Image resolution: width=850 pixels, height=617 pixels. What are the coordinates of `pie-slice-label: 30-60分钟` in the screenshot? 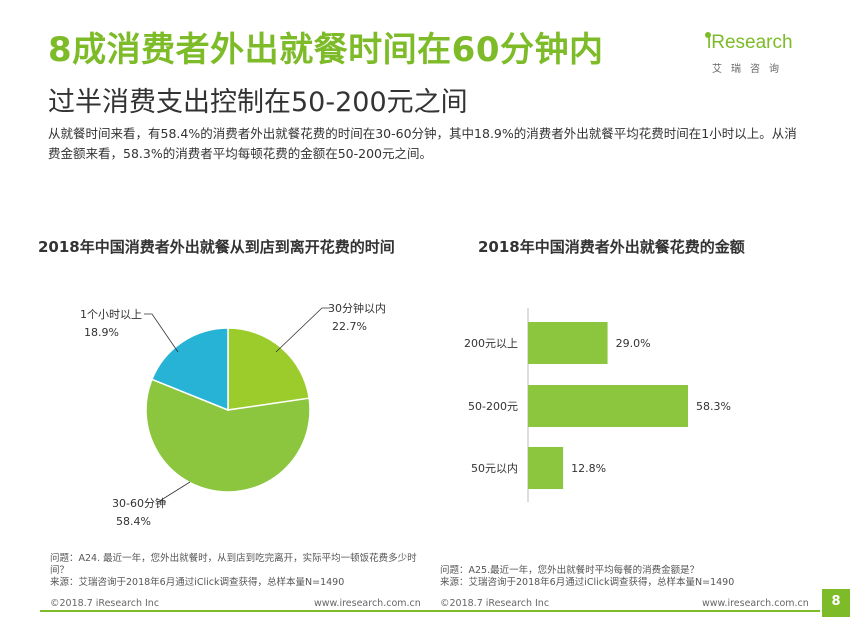 It's located at (139, 503).